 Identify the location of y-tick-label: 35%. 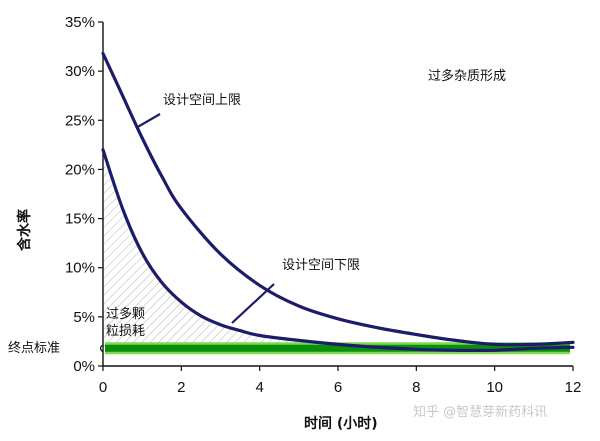
(80, 22).